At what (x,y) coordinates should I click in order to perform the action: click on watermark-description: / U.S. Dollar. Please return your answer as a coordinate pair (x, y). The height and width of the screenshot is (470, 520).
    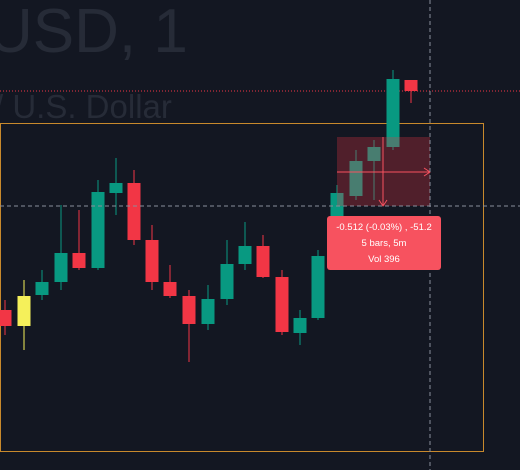
    Looking at the image, I should click on (86, 106).